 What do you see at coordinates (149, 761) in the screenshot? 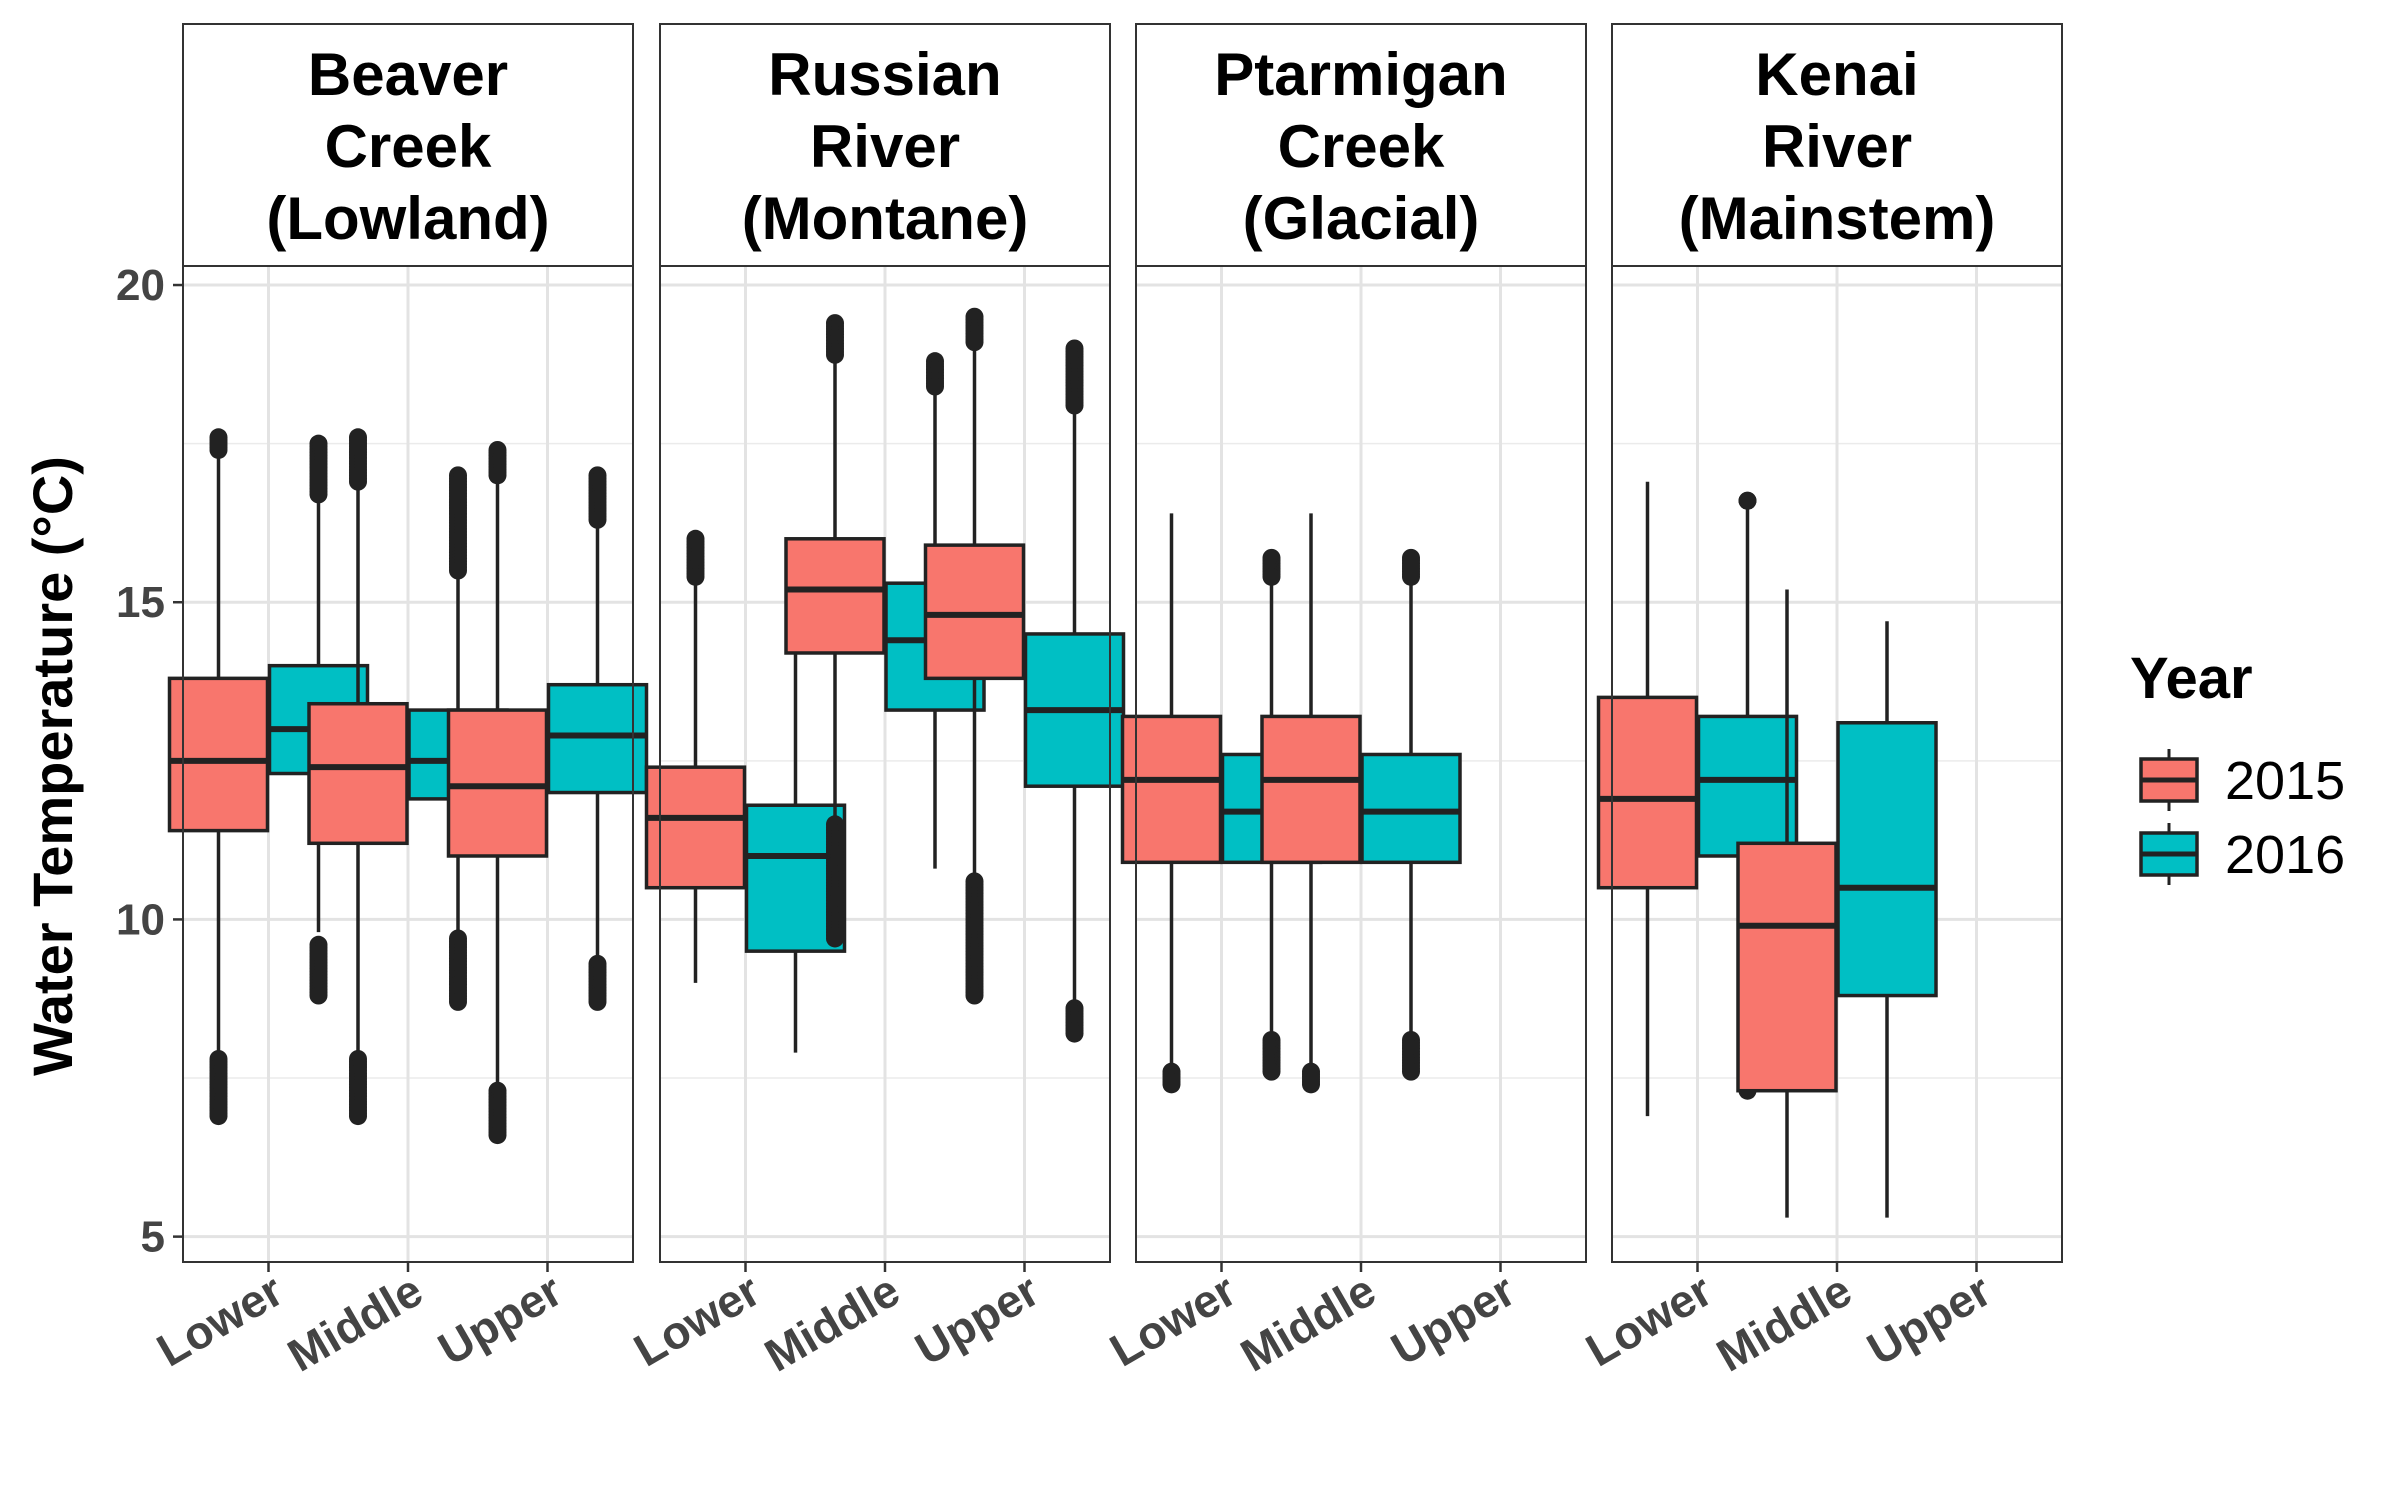
I see `y-axis: 5 10 15 20` at bounding box center [149, 761].